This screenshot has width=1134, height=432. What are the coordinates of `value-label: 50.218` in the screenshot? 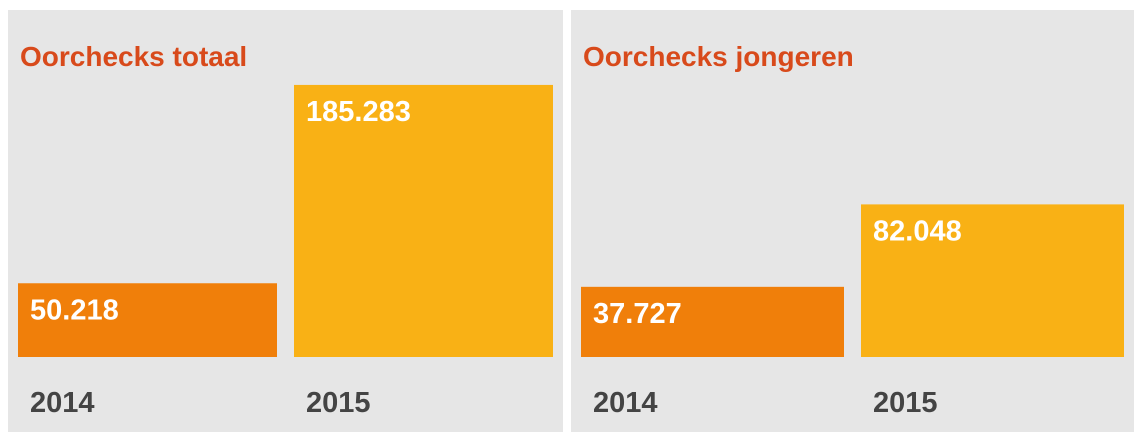 It's located at (74, 310).